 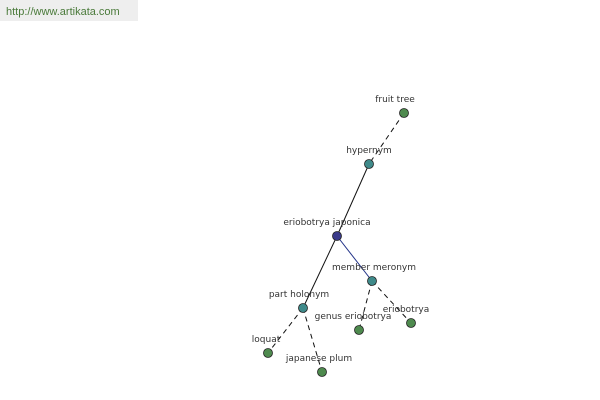 What do you see at coordinates (374, 268) in the screenshot?
I see `node-label: member meronym` at bounding box center [374, 268].